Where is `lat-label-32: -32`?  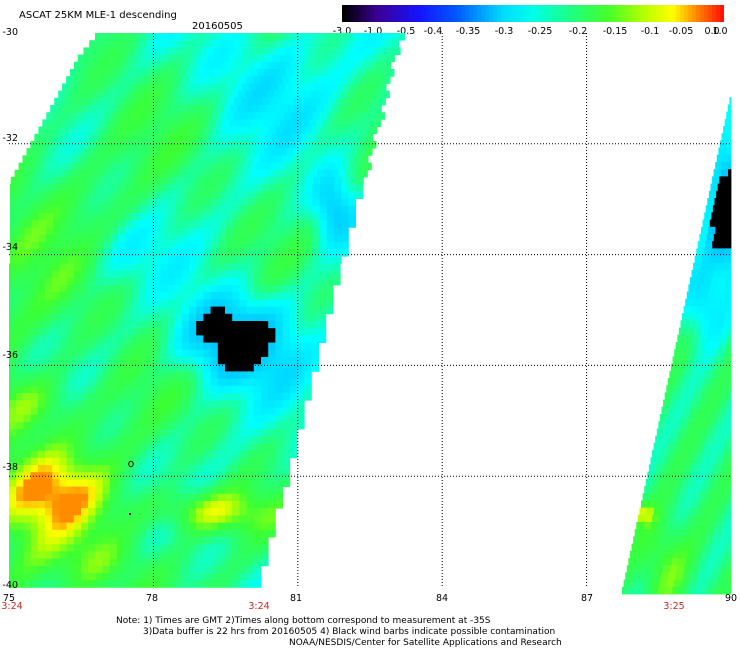
lat-label-32: -32 is located at coordinates (10, 138).